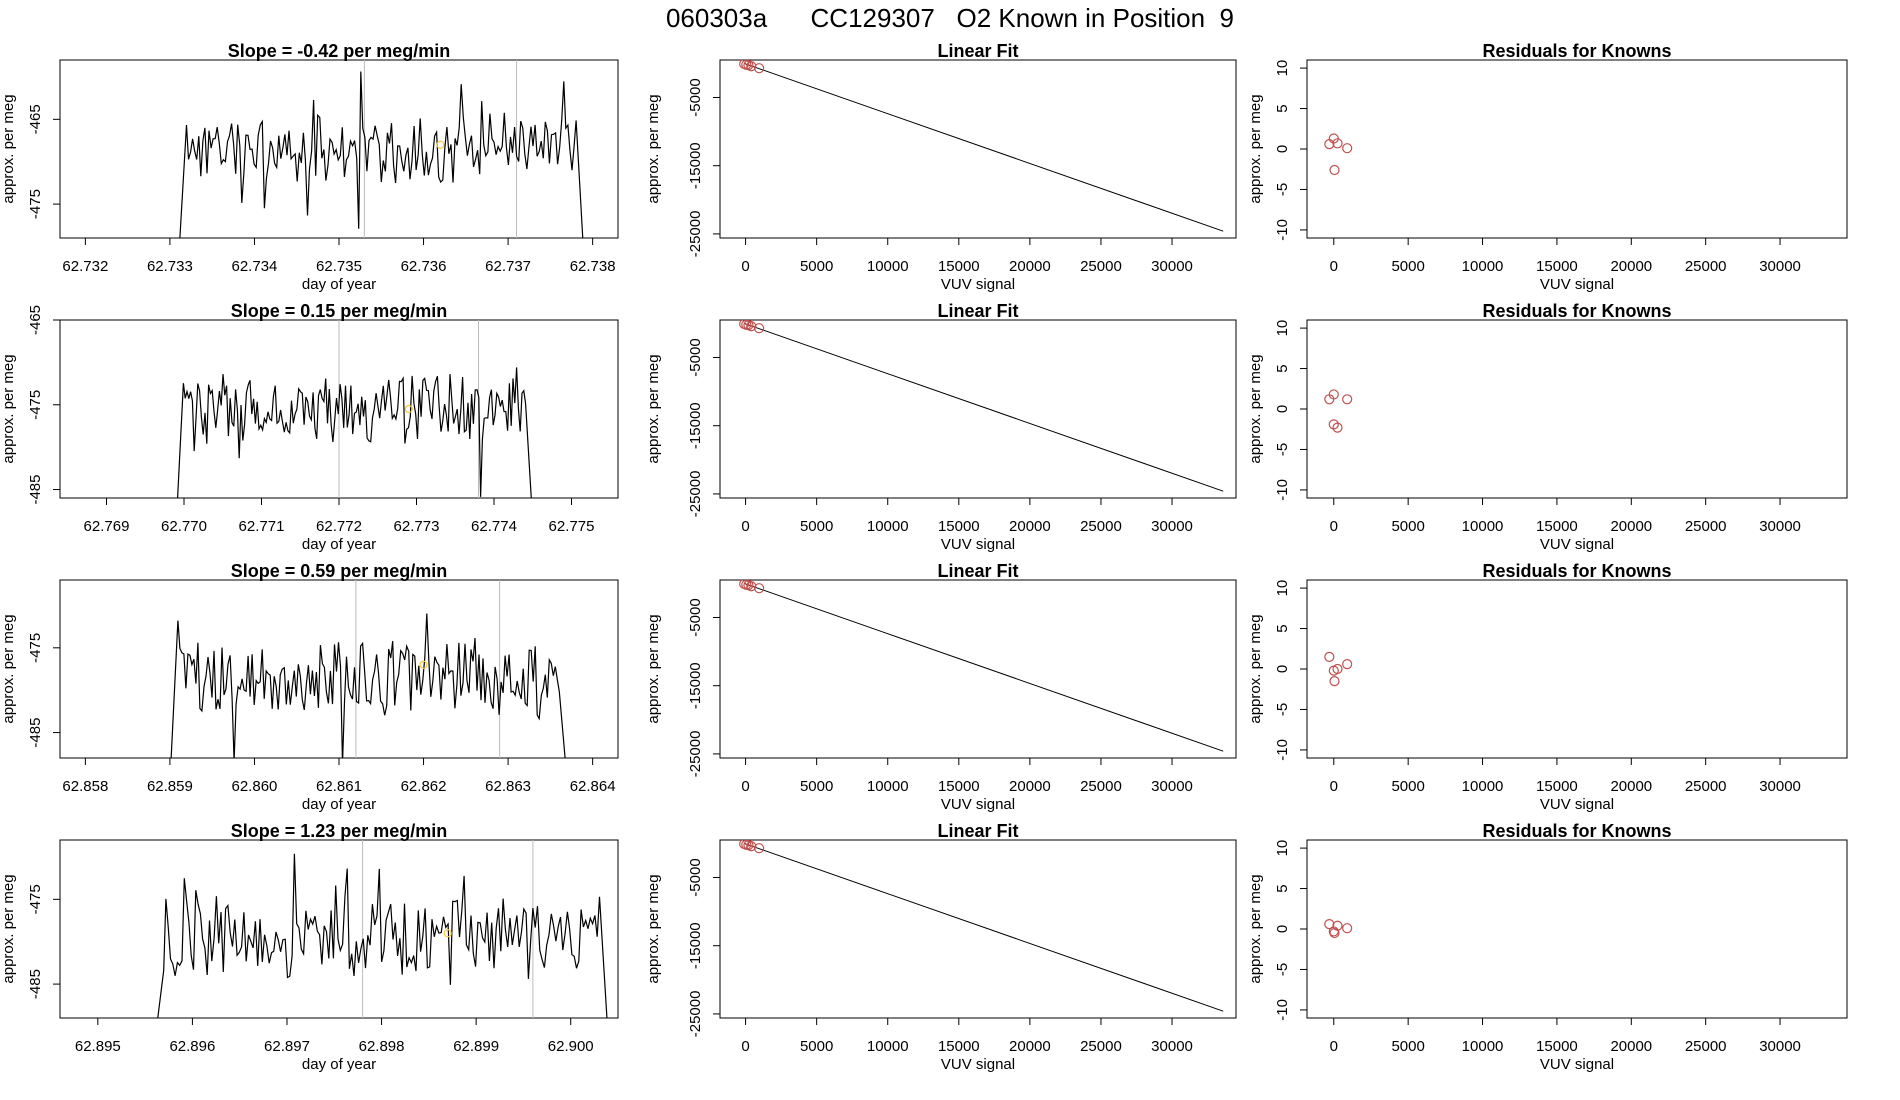 The image size is (1900, 1100). I want to click on y-tick-label: 5, so click(1282, 628).